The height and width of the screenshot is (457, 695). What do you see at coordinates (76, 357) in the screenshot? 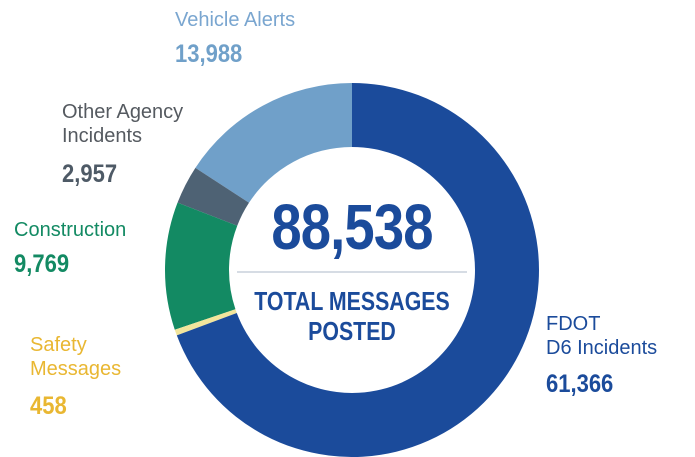
I see `slice-label: Safety Messages` at bounding box center [76, 357].